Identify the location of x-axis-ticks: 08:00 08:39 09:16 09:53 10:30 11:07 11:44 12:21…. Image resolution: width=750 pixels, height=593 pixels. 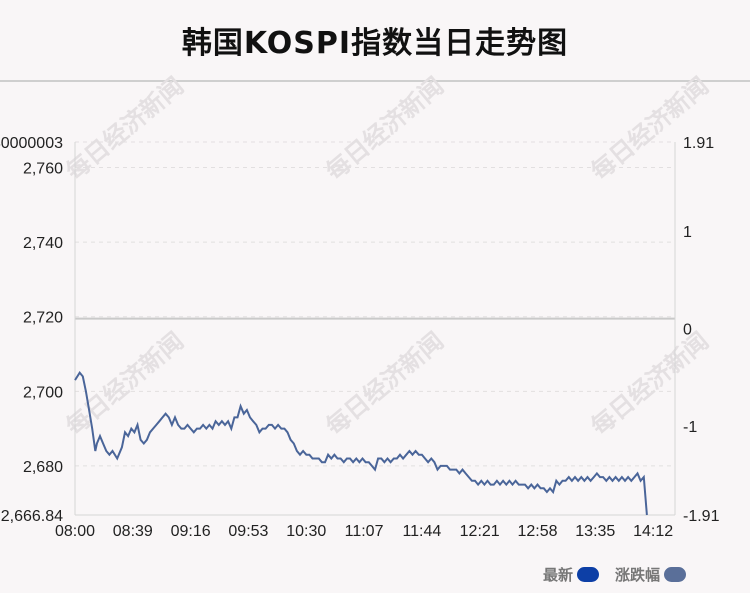
(364, 531).